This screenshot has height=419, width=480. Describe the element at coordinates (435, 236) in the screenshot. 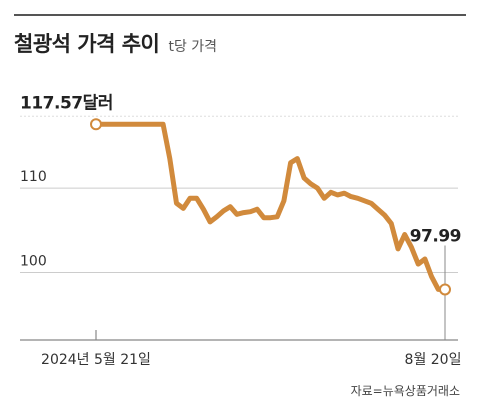

I see `end-value-label: 97.99` at that location.